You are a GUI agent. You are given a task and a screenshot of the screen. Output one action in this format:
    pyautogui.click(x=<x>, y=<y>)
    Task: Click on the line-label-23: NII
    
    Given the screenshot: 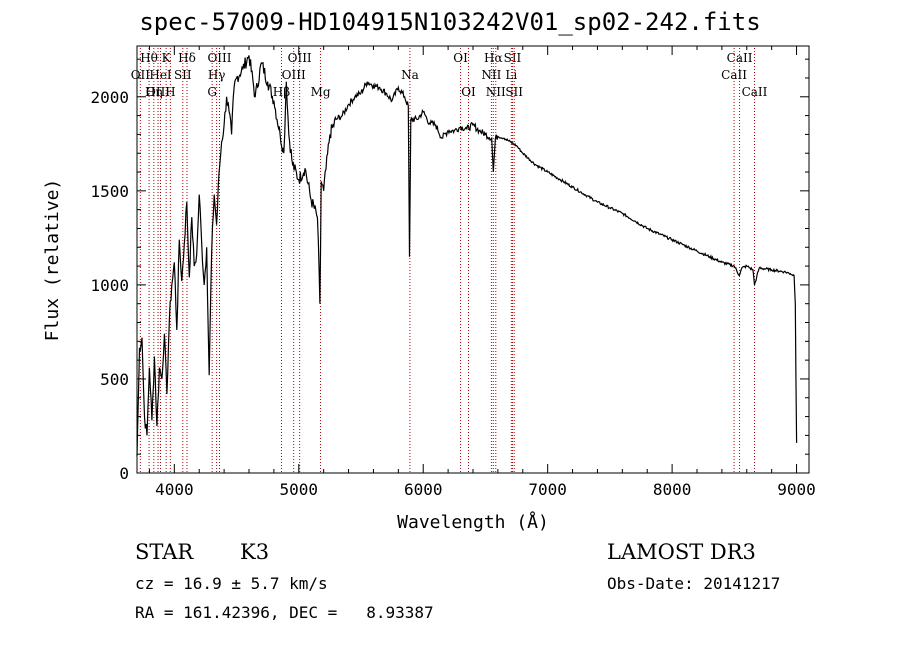 What is the action you would take?
    pyautogui.click(x=496, y=92)
    